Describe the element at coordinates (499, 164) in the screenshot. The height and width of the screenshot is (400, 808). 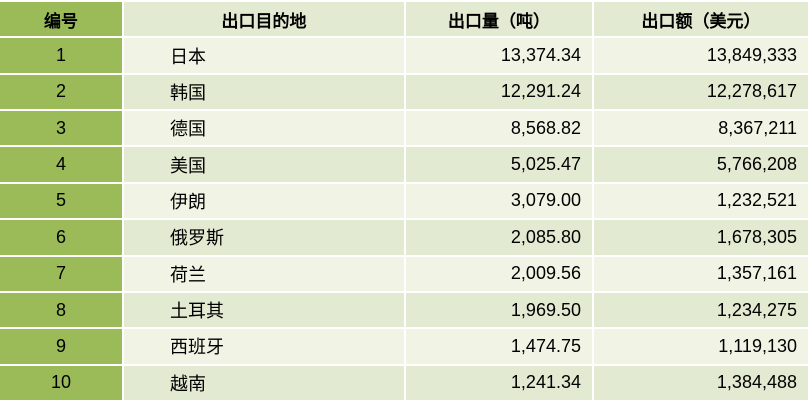
I see `volume-cell: 5,025.47` at that location.